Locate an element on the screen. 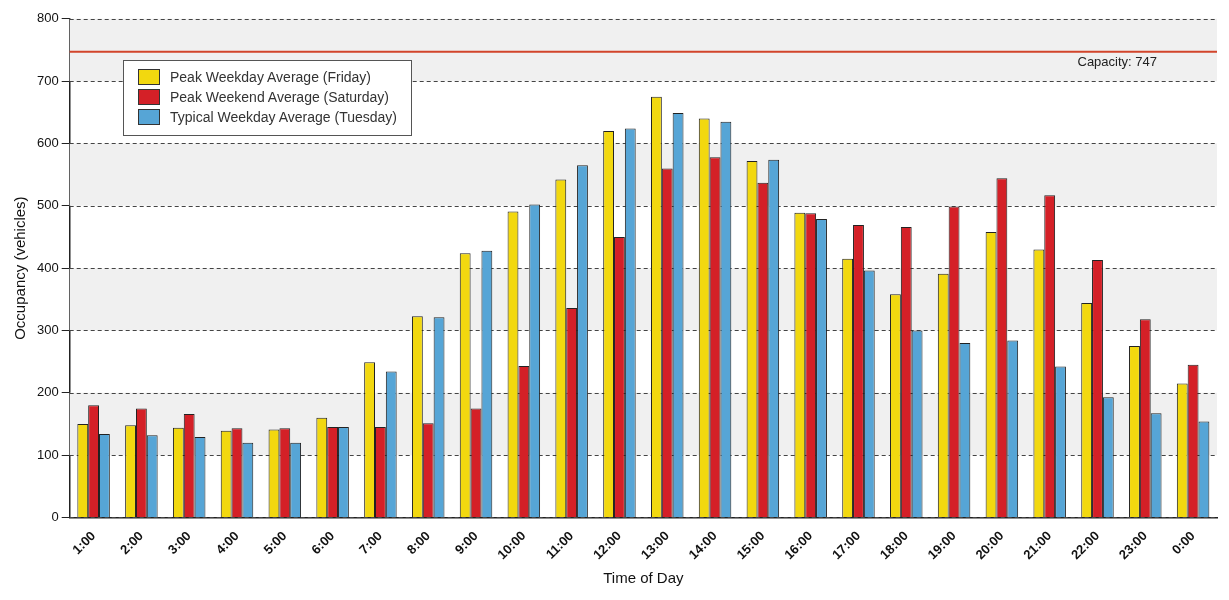  y-tick-label: 700 is located at coordinates (47, 80).